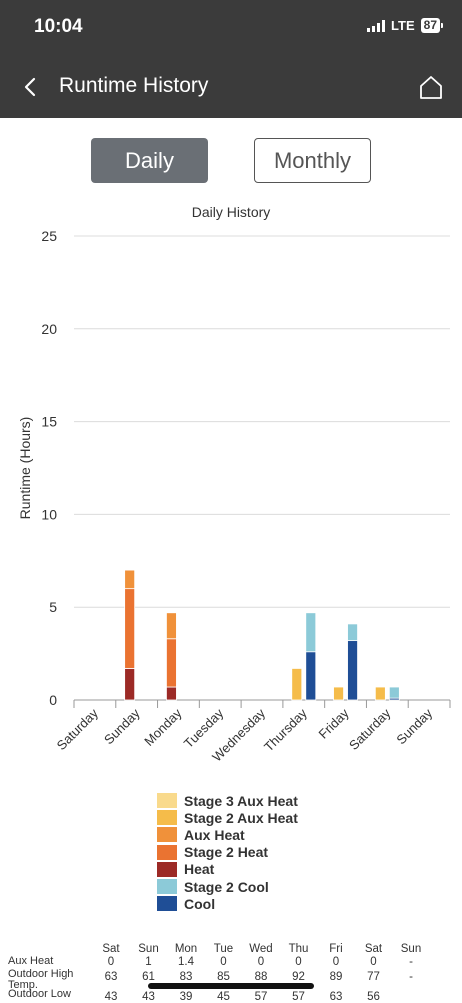 The width and height of the screenshot is (462, 1003). What do you see at coordinates (186, 949) in the screenshot?
I see `table-header-cell: Mon` at bounding box center [186, 949].